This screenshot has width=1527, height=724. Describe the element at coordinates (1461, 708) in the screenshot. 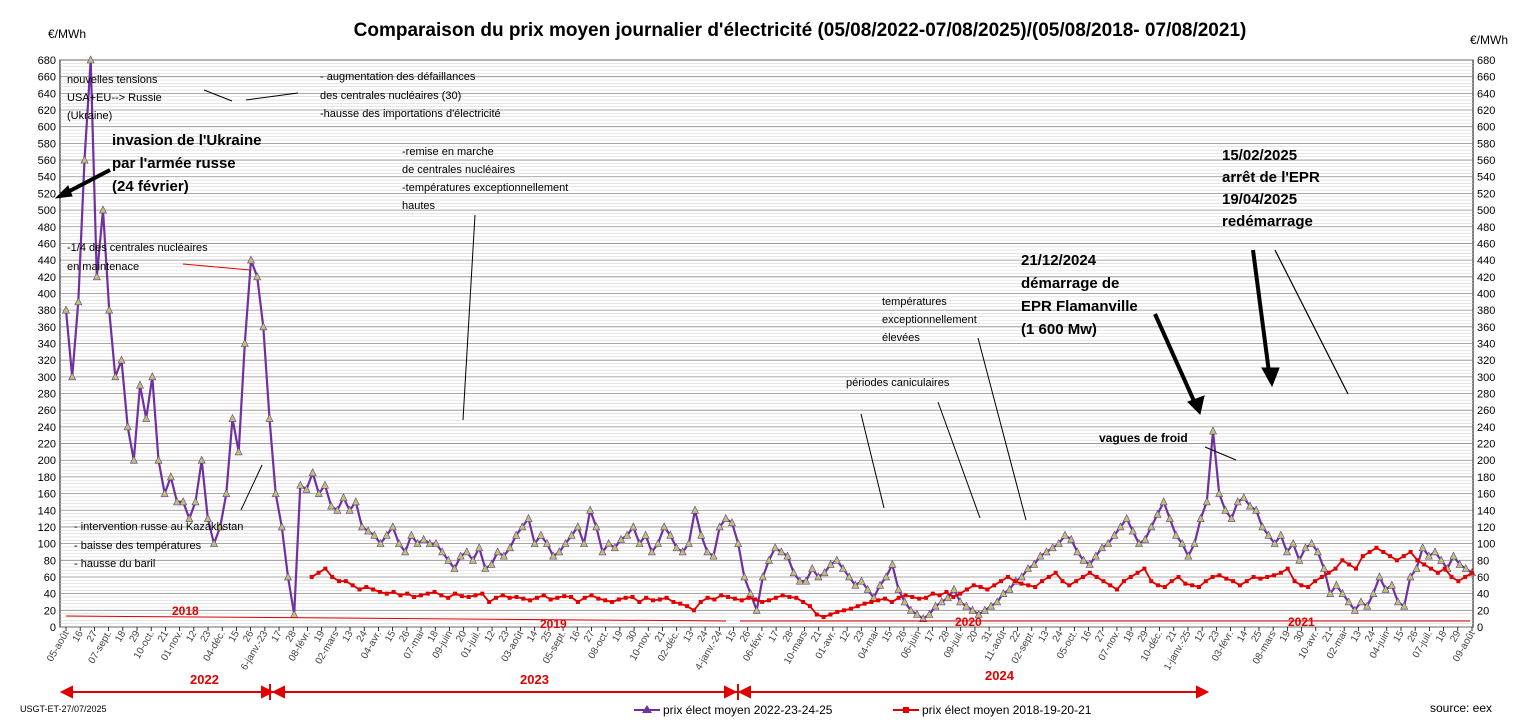

I see `source-label: source: eex` at that location.